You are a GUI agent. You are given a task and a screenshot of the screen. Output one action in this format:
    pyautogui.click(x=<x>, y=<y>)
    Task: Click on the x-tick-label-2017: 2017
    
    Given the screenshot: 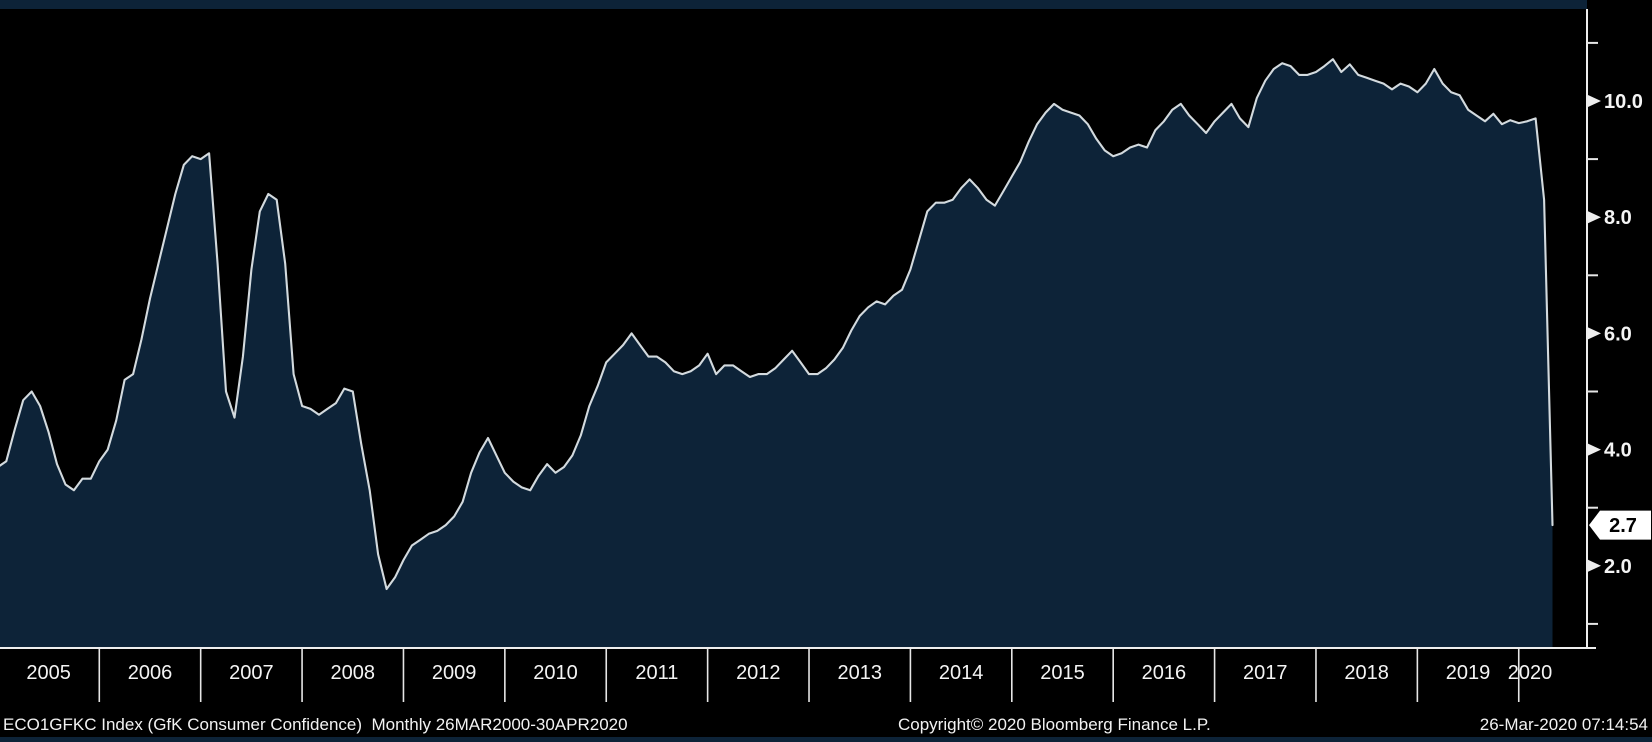 What is the action you would take?
    pyautogui.click(x=1265, y=673)
    